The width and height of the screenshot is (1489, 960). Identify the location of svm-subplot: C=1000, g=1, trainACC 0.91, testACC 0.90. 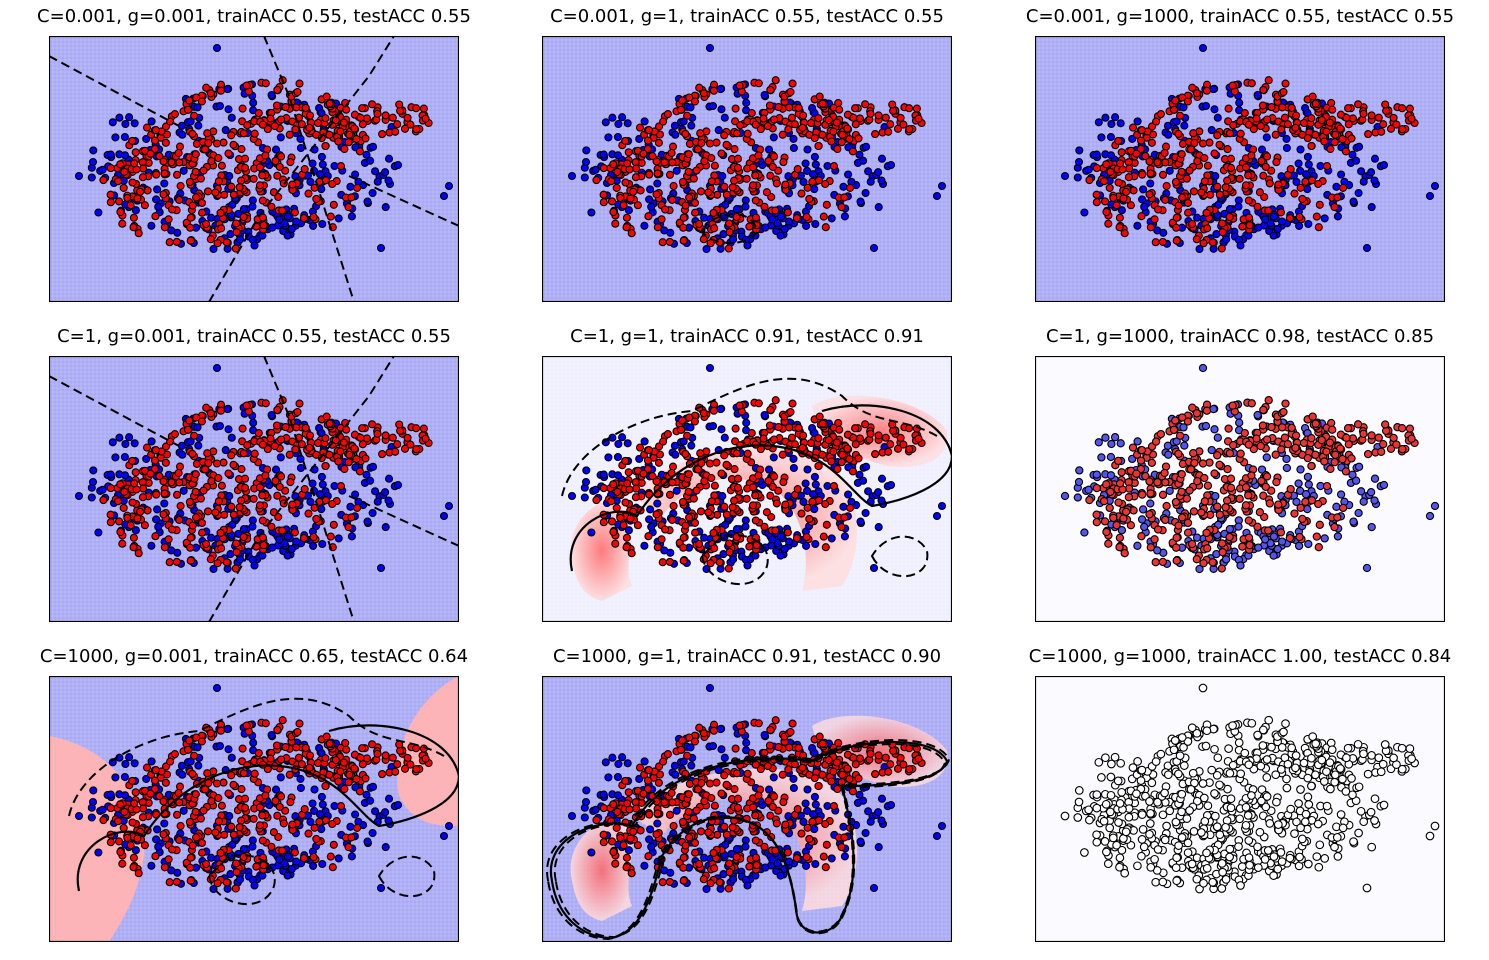
(747, 794).